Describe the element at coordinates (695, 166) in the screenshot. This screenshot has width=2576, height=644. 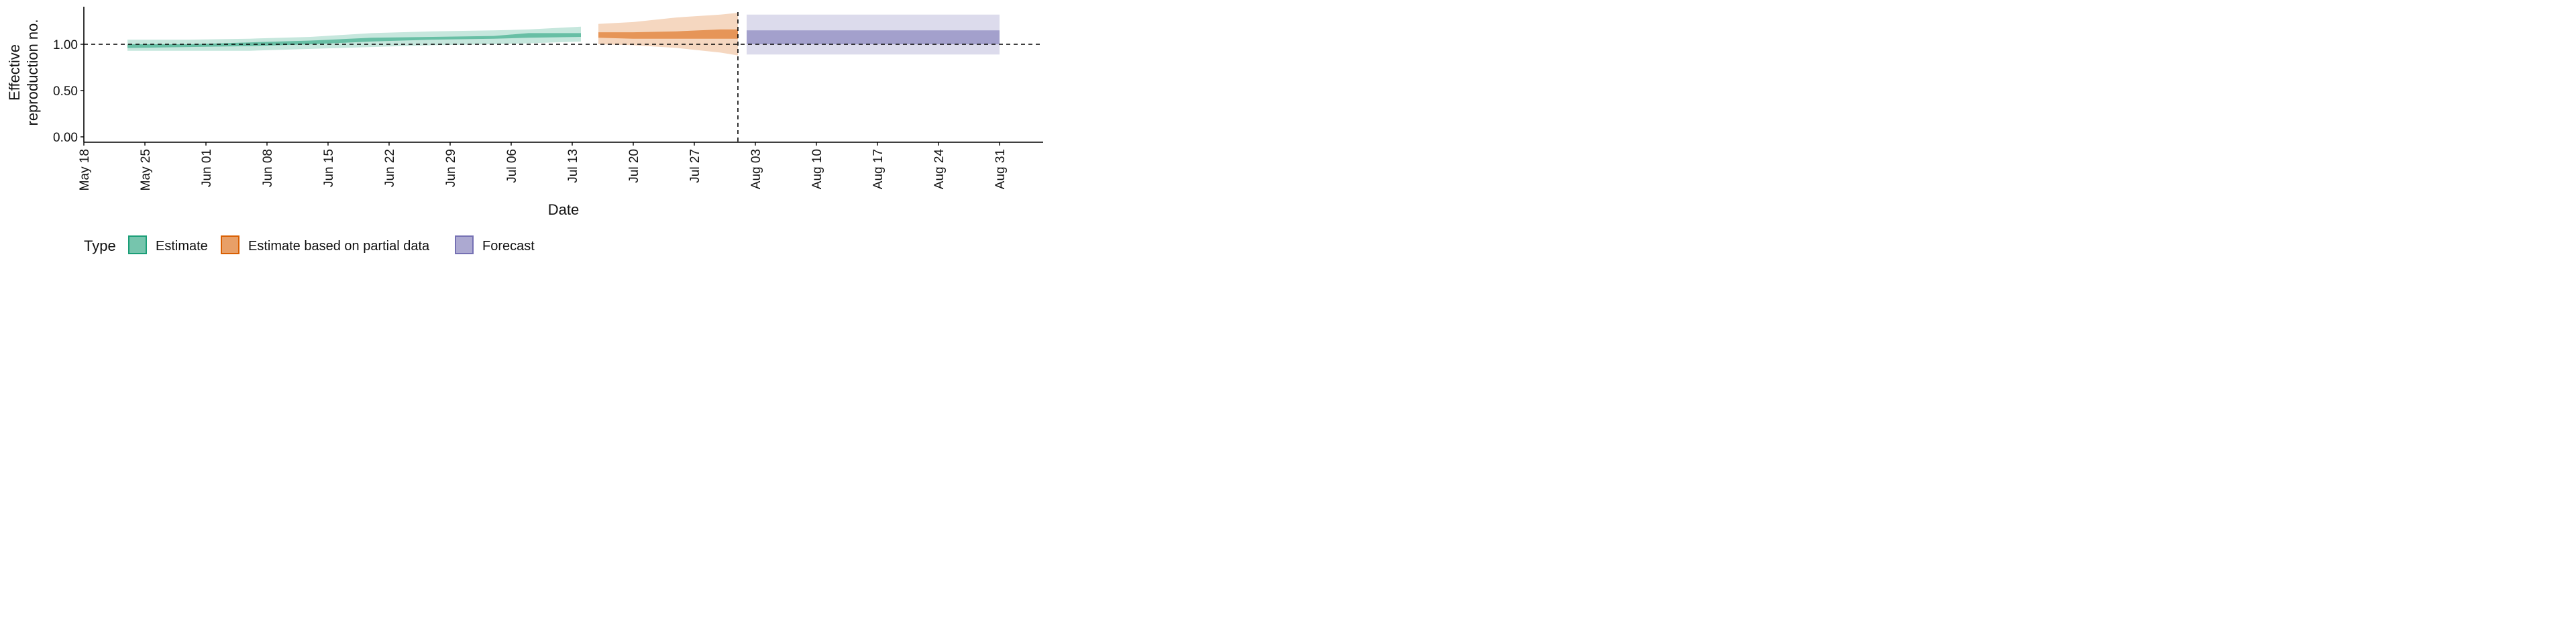
I see `x-tick-label: Jul 27` at that location.